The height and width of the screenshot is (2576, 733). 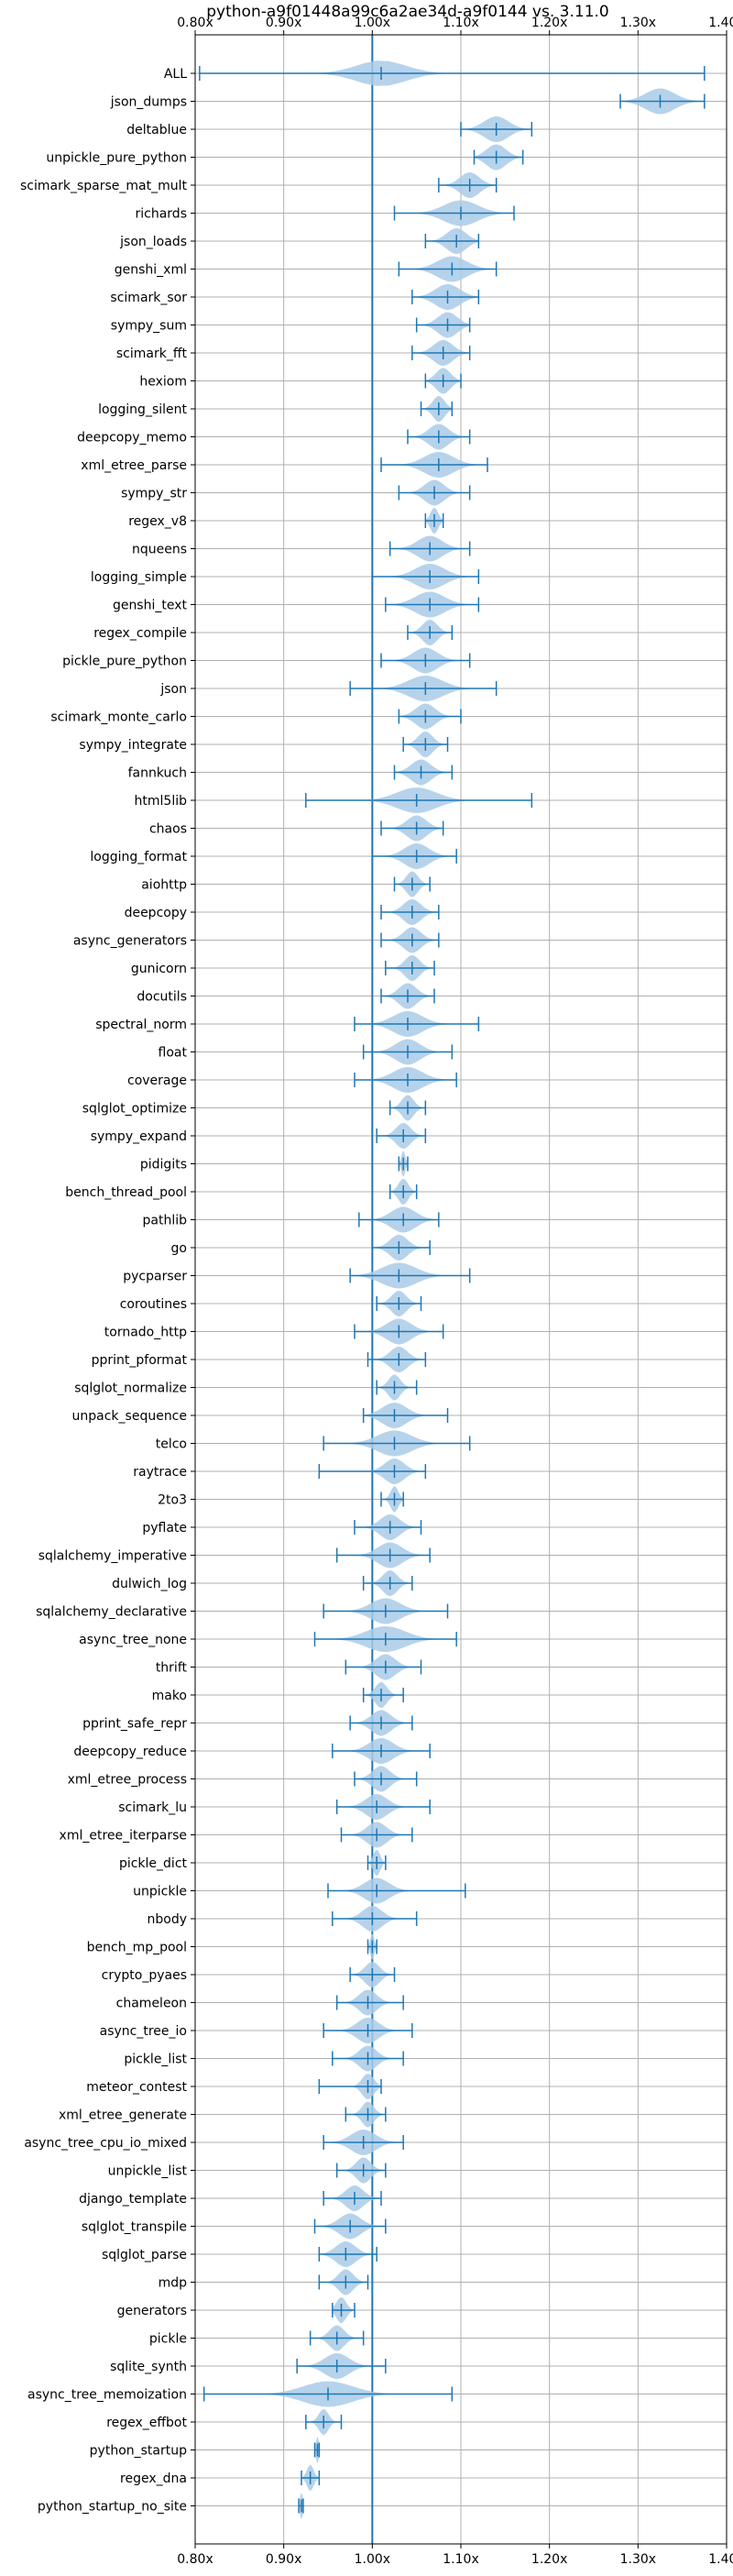 I want to click on category-label: scimark_fft, so click(x=152, y=354).